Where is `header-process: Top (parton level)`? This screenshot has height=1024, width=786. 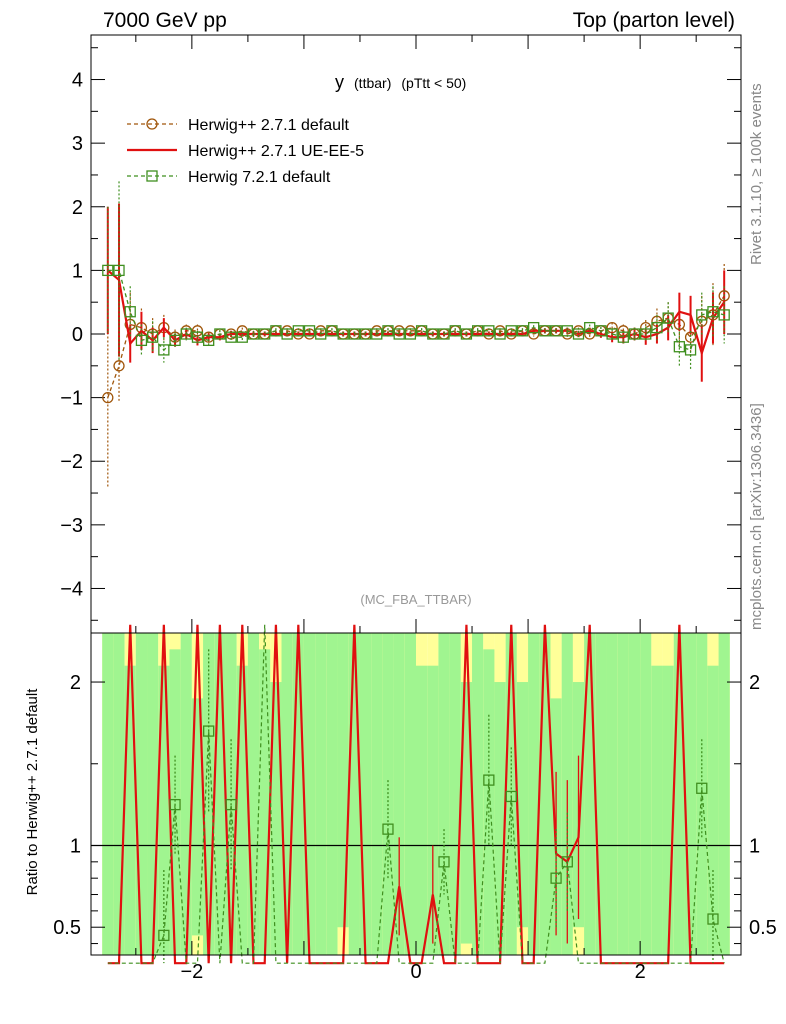 header-process: Top (parton level) is located at coordinates (654, 20).